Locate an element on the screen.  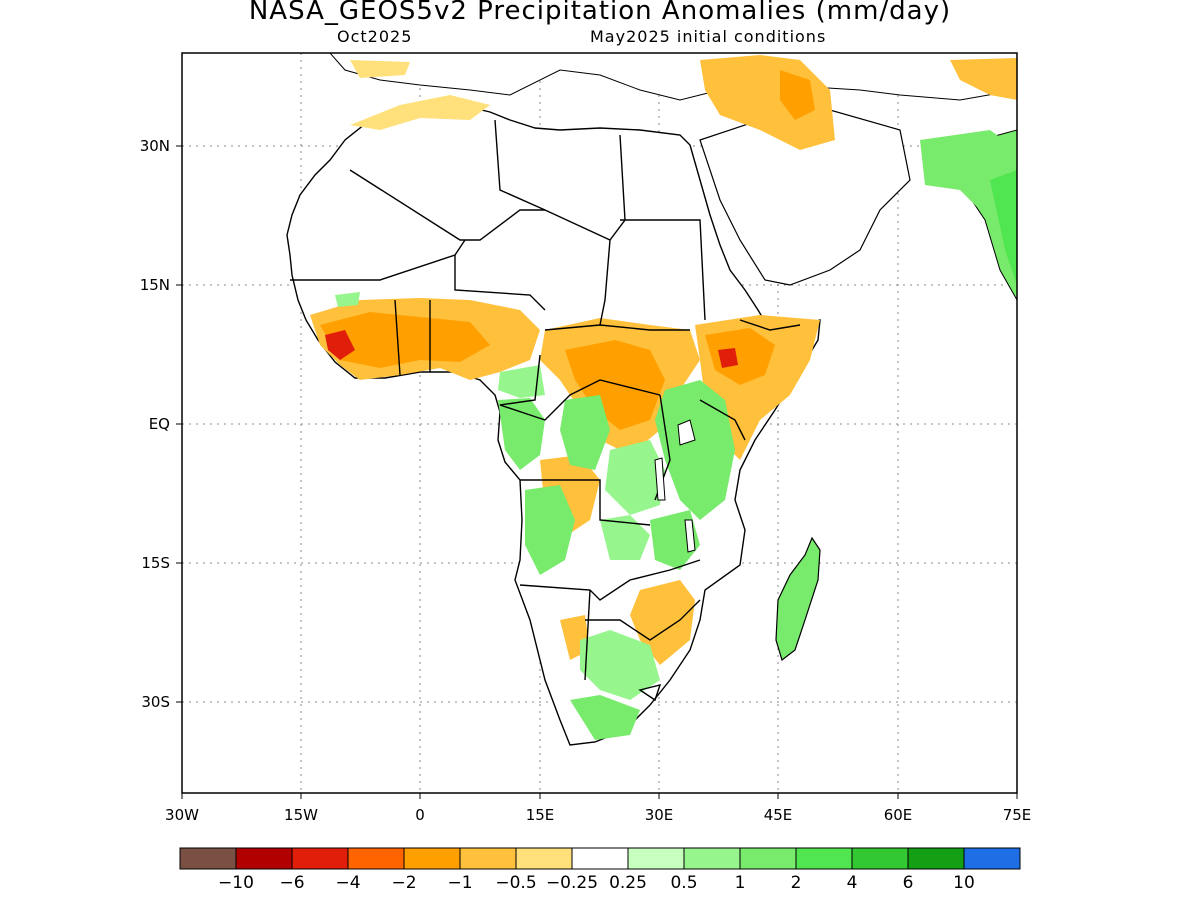
xtick-label: 0 is located at coordinates (420, 815).